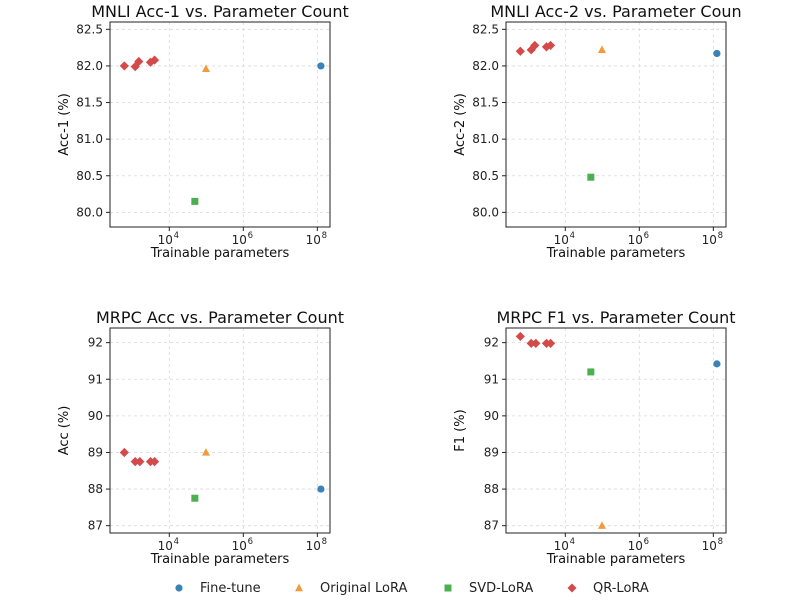  I want to click on figure-legend: Fine-tune Original LoRA SVD-LoRA QR-LoRA, so click(400, 588).